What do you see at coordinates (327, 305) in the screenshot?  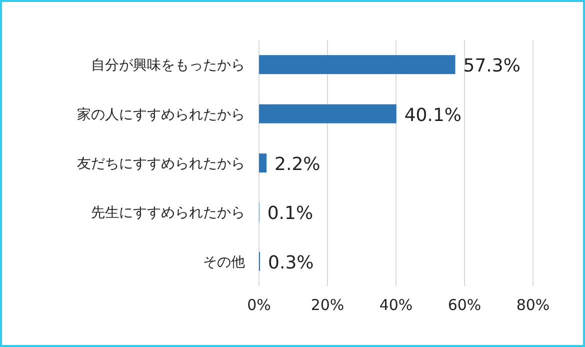 I see `x-tick-label: 20%` at bounding box center [327, 305].